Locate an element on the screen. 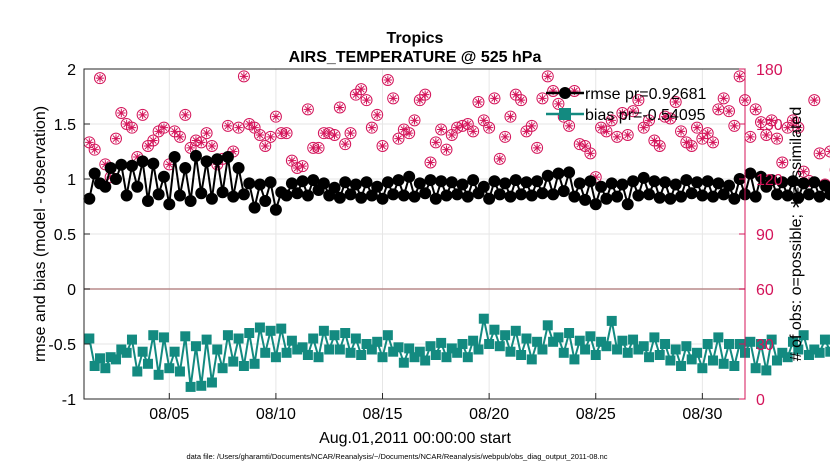 The width and height of the screenshot is (830, 470). x-tick-label: 08/05 is located at coordinates (169, 414).